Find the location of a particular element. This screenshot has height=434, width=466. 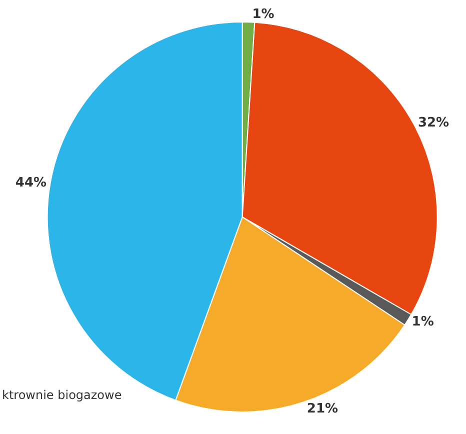

text: ktrownie biogazowe is located at coordinates (62, 395).